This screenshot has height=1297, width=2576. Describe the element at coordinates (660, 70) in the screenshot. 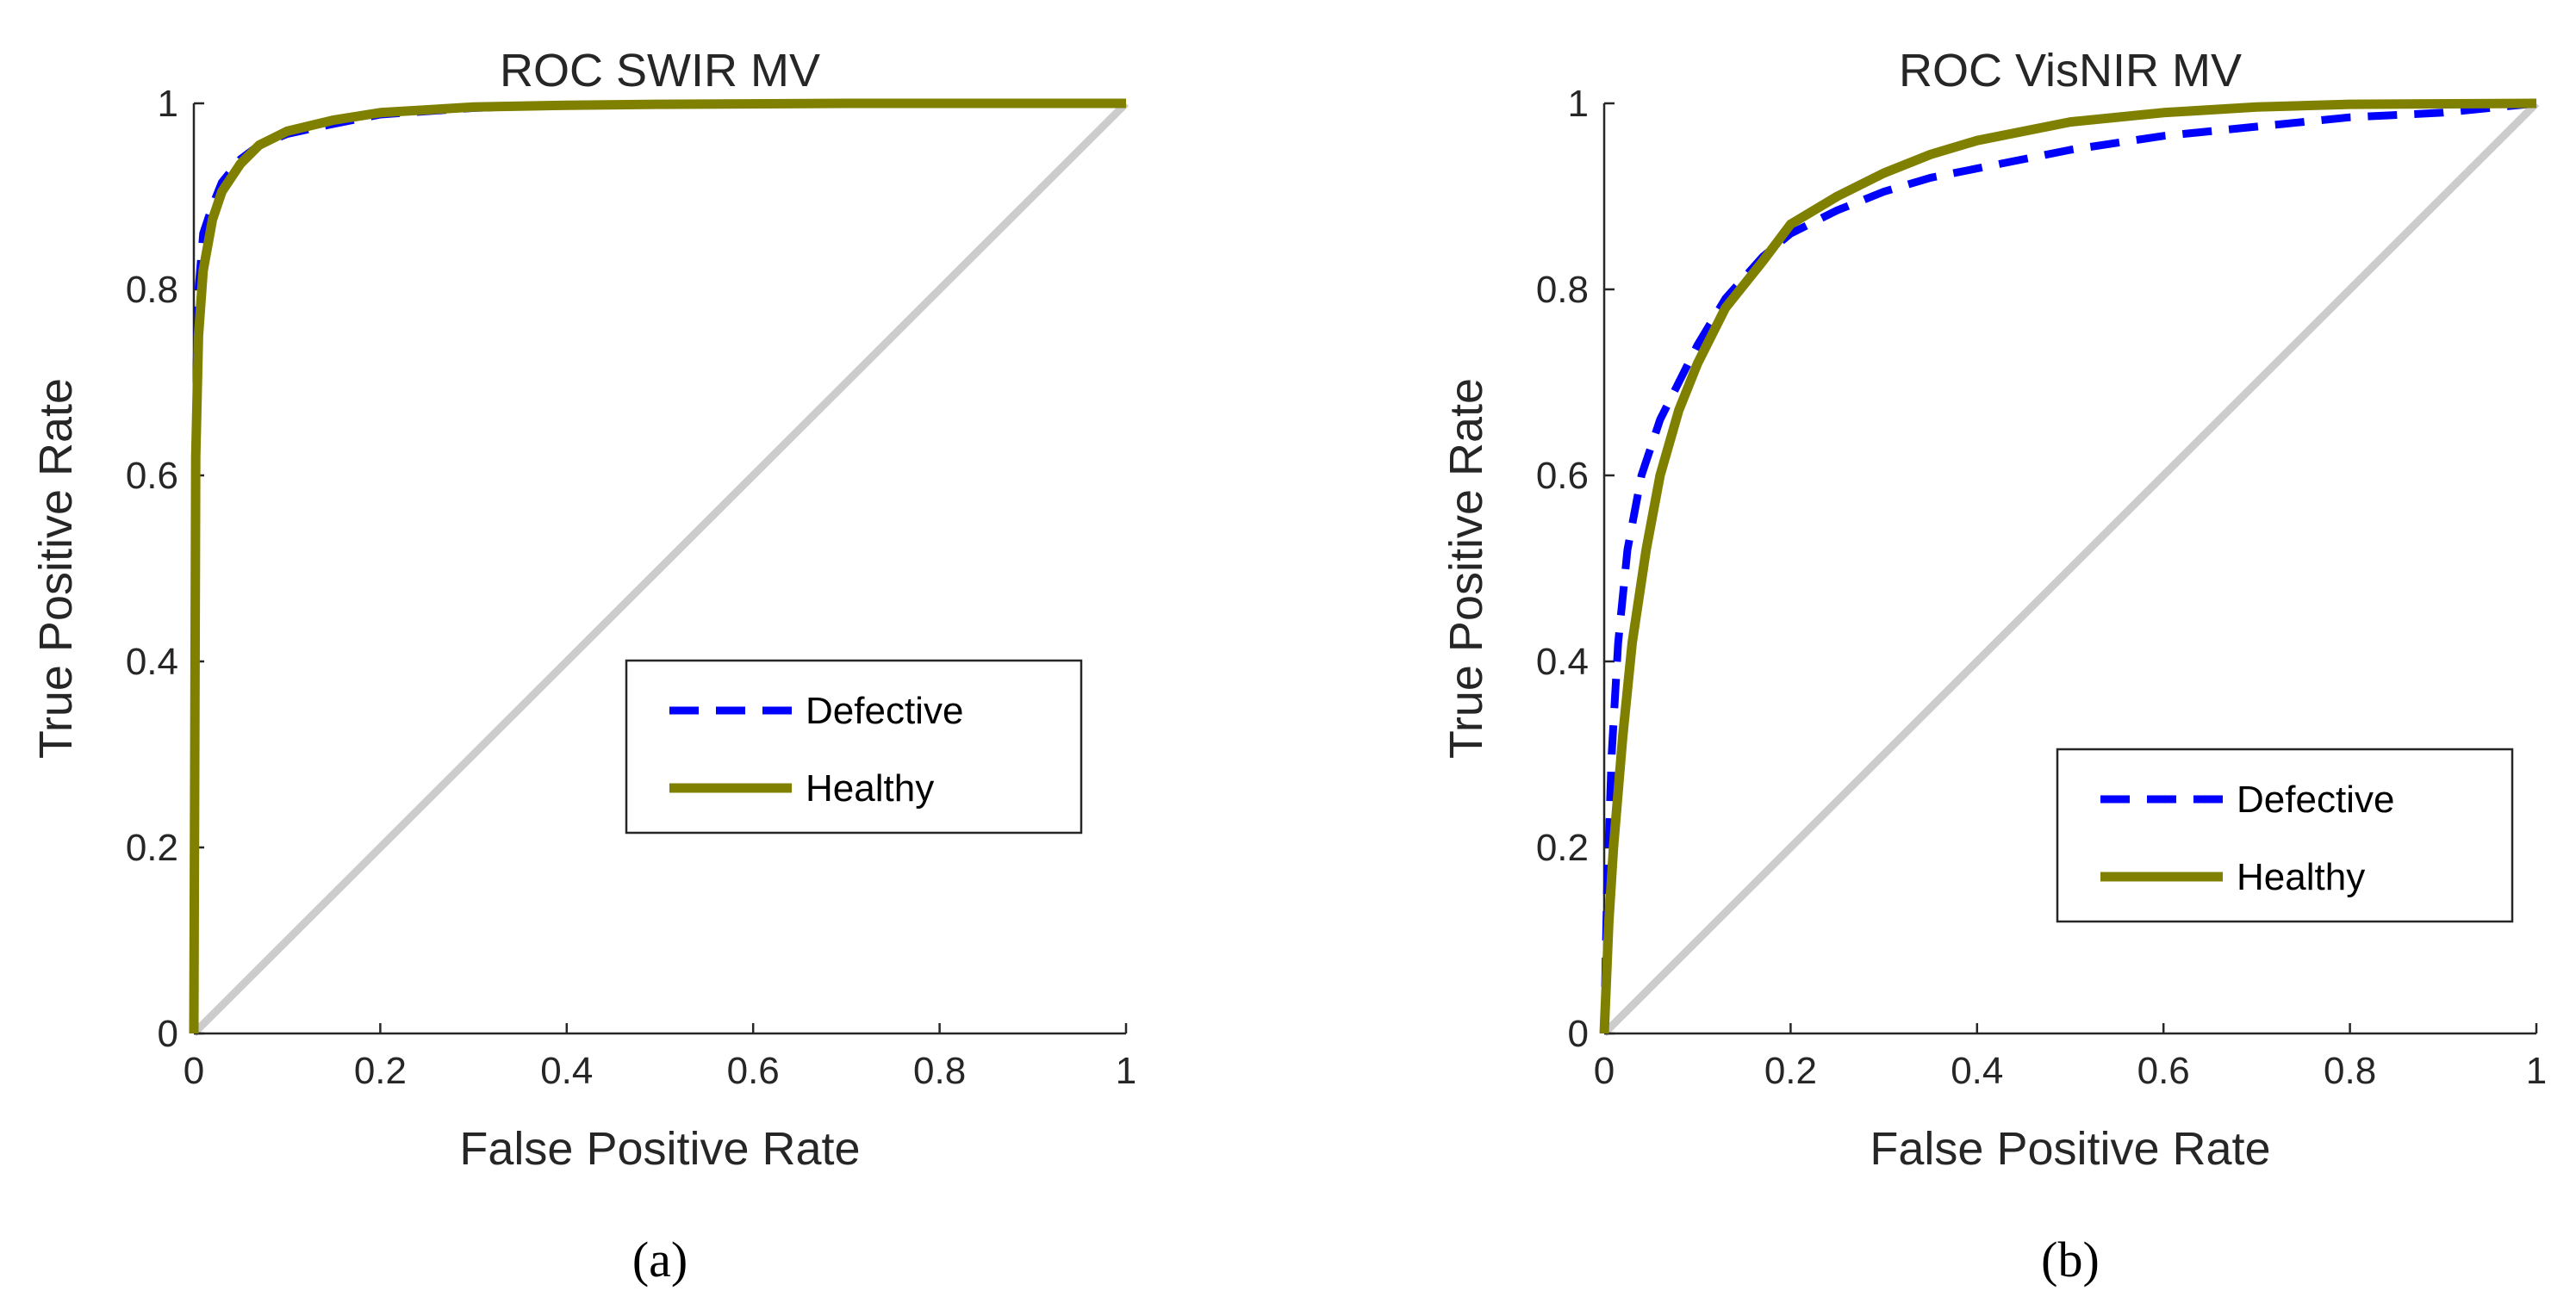

I see `chart-title: ROC SWIR MV` at that location.